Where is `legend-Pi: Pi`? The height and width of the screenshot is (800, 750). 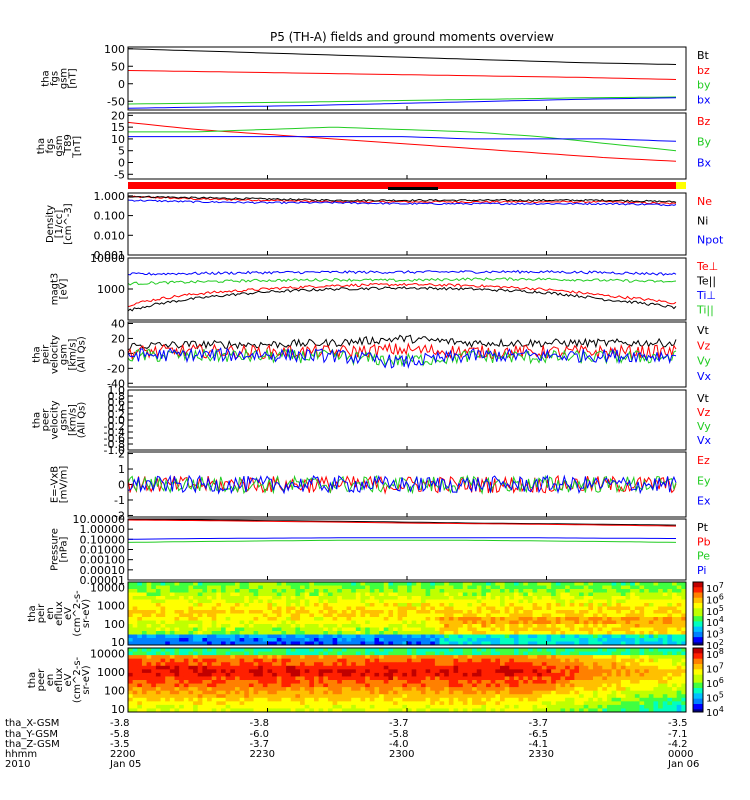 legend-Pi: Pi is located at coordinates (701, 570).